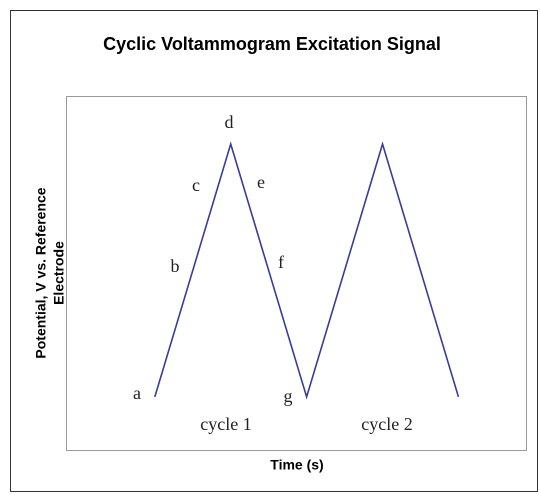 This screenshot has height=495, width=540. What do you see at coordinates (261, 182) in the screenshot?
I see `annotation: e` at bounding box center [261, 182].